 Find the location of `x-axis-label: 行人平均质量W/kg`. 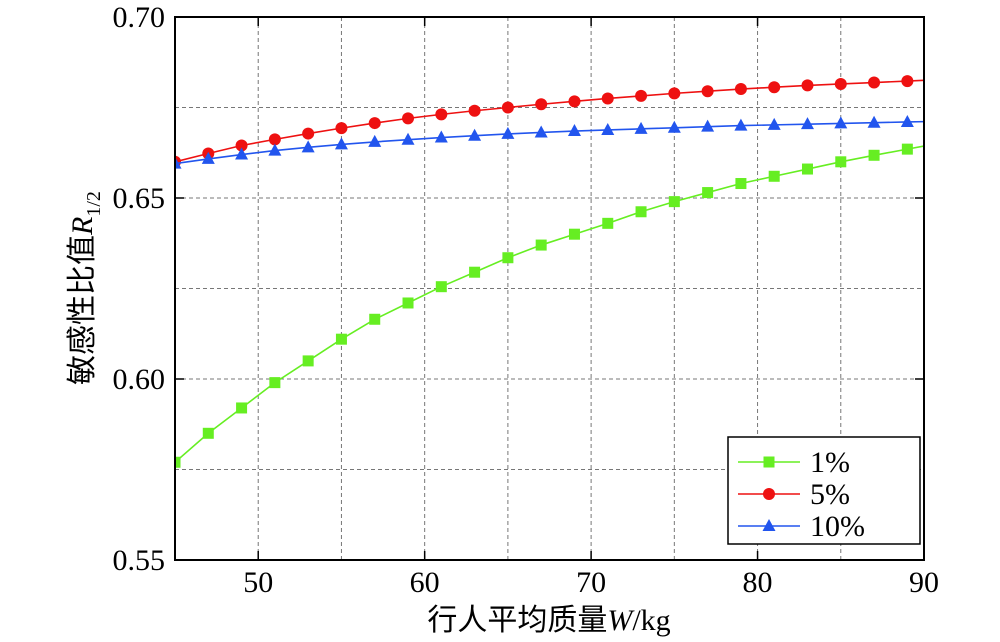

x-axis-label: 行人平均质量W/kg is located at coordinates (548, 620).